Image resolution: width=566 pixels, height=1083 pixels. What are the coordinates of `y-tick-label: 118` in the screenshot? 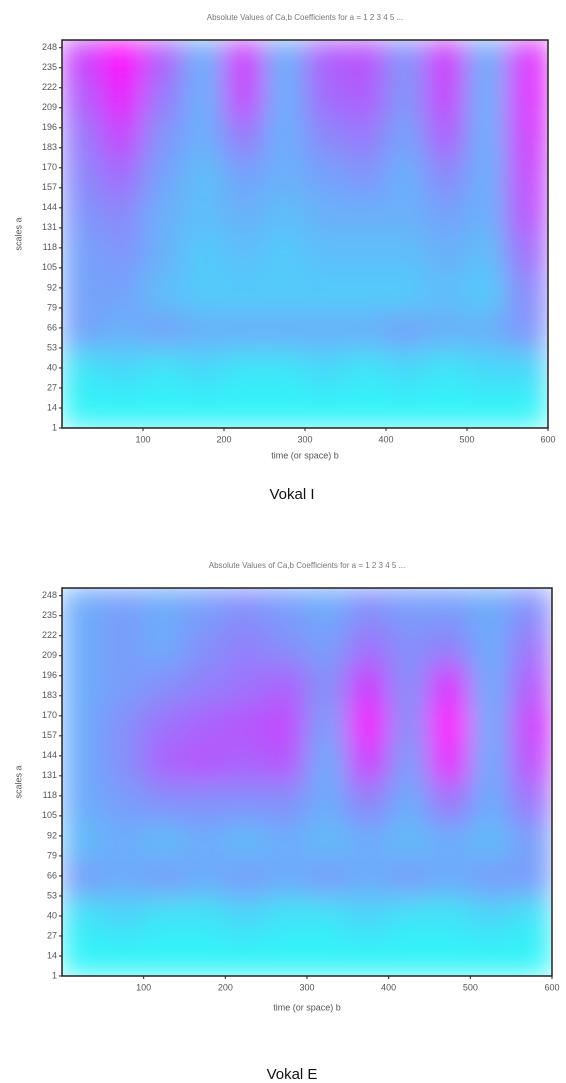 It's located at (50, 247).